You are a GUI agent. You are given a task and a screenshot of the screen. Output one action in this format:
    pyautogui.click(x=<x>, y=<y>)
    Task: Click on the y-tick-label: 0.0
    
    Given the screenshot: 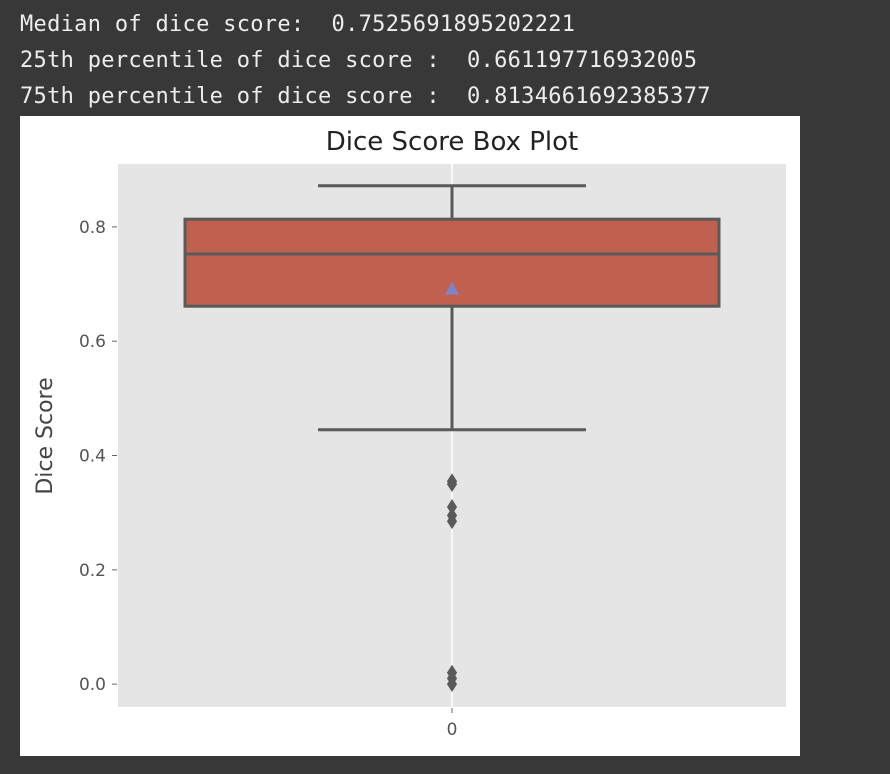 What is the action you would take?
    pyautogui.click(x=92, y=685)
    